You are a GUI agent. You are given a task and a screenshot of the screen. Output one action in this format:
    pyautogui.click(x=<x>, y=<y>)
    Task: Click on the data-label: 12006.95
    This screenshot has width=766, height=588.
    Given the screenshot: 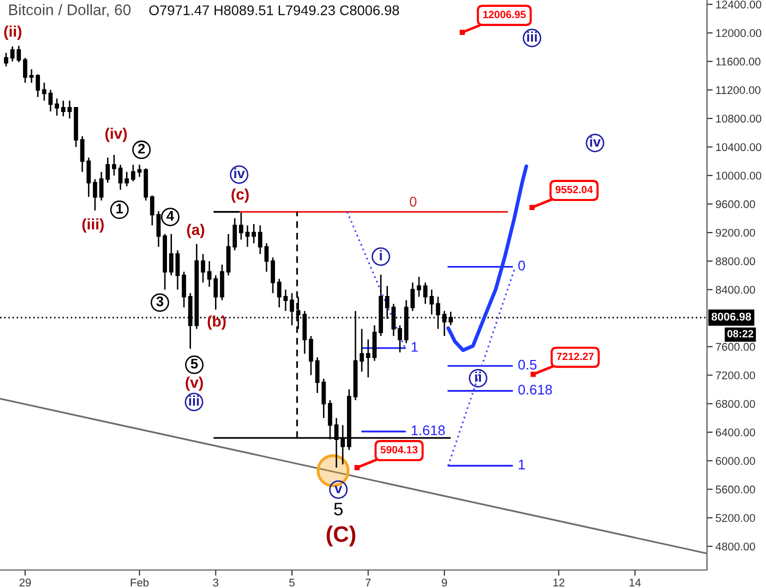 What is the action you would take?
    pyautogui.click(x=504, y=14)
    